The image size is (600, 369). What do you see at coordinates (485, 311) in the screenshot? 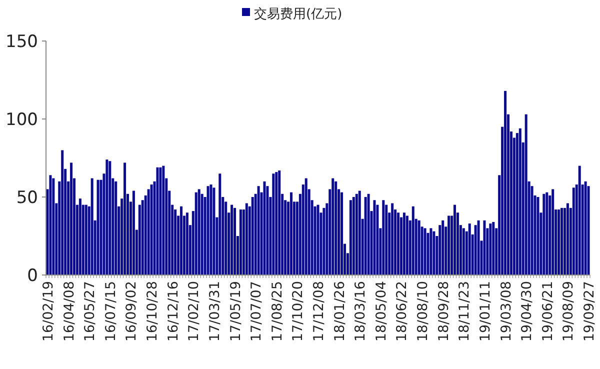
I see `x-tick-label: 19/01/11` at bounding box center [485, 311].